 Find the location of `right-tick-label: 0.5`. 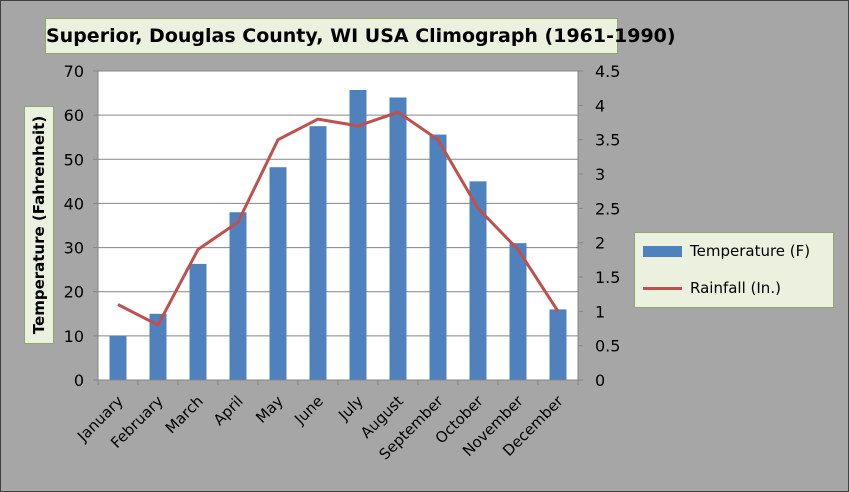

right-tick-label: 0.5 is located at coordinates (607, 346).